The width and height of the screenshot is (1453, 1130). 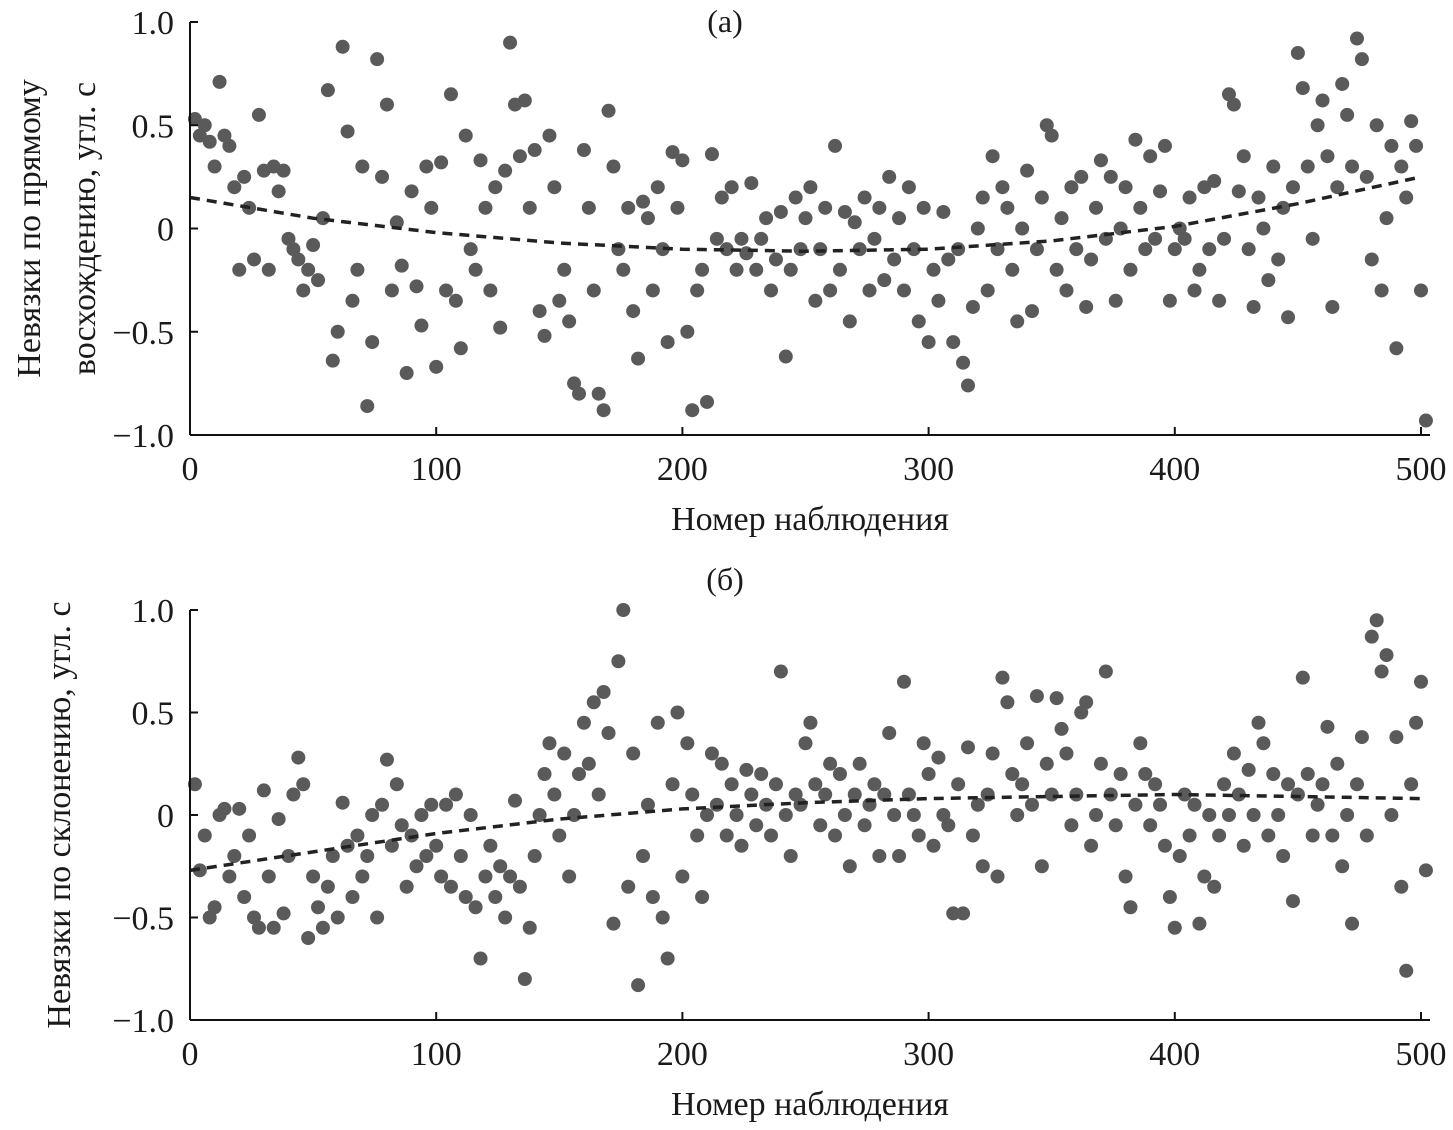 I want to click on trend-line, so click(x=805, y=214).